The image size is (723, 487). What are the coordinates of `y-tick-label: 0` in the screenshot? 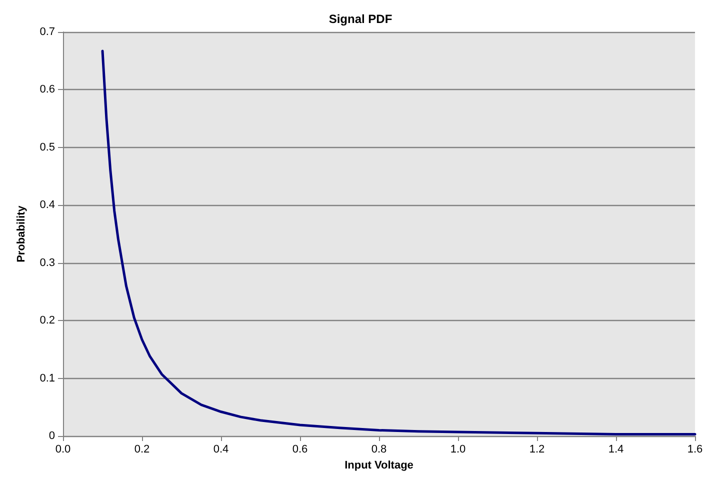 It's located at (51, 436).